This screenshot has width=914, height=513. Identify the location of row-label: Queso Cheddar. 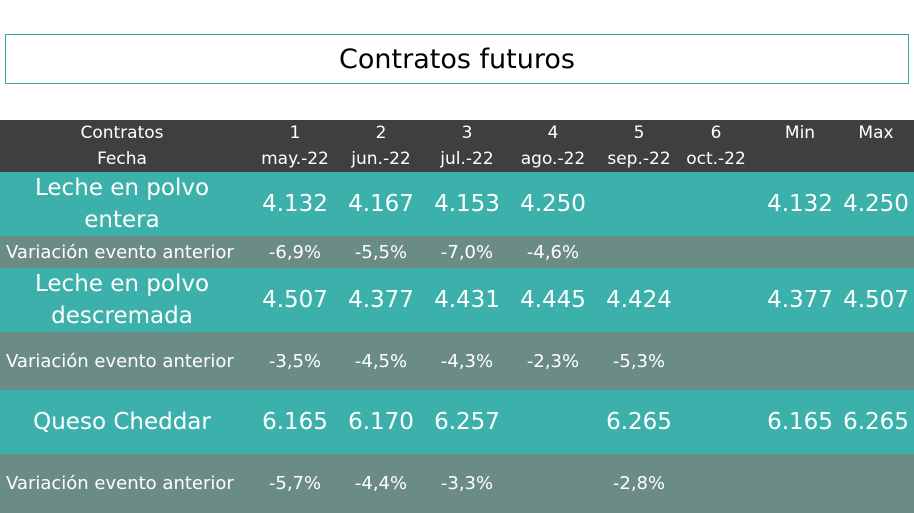
(122, 422).